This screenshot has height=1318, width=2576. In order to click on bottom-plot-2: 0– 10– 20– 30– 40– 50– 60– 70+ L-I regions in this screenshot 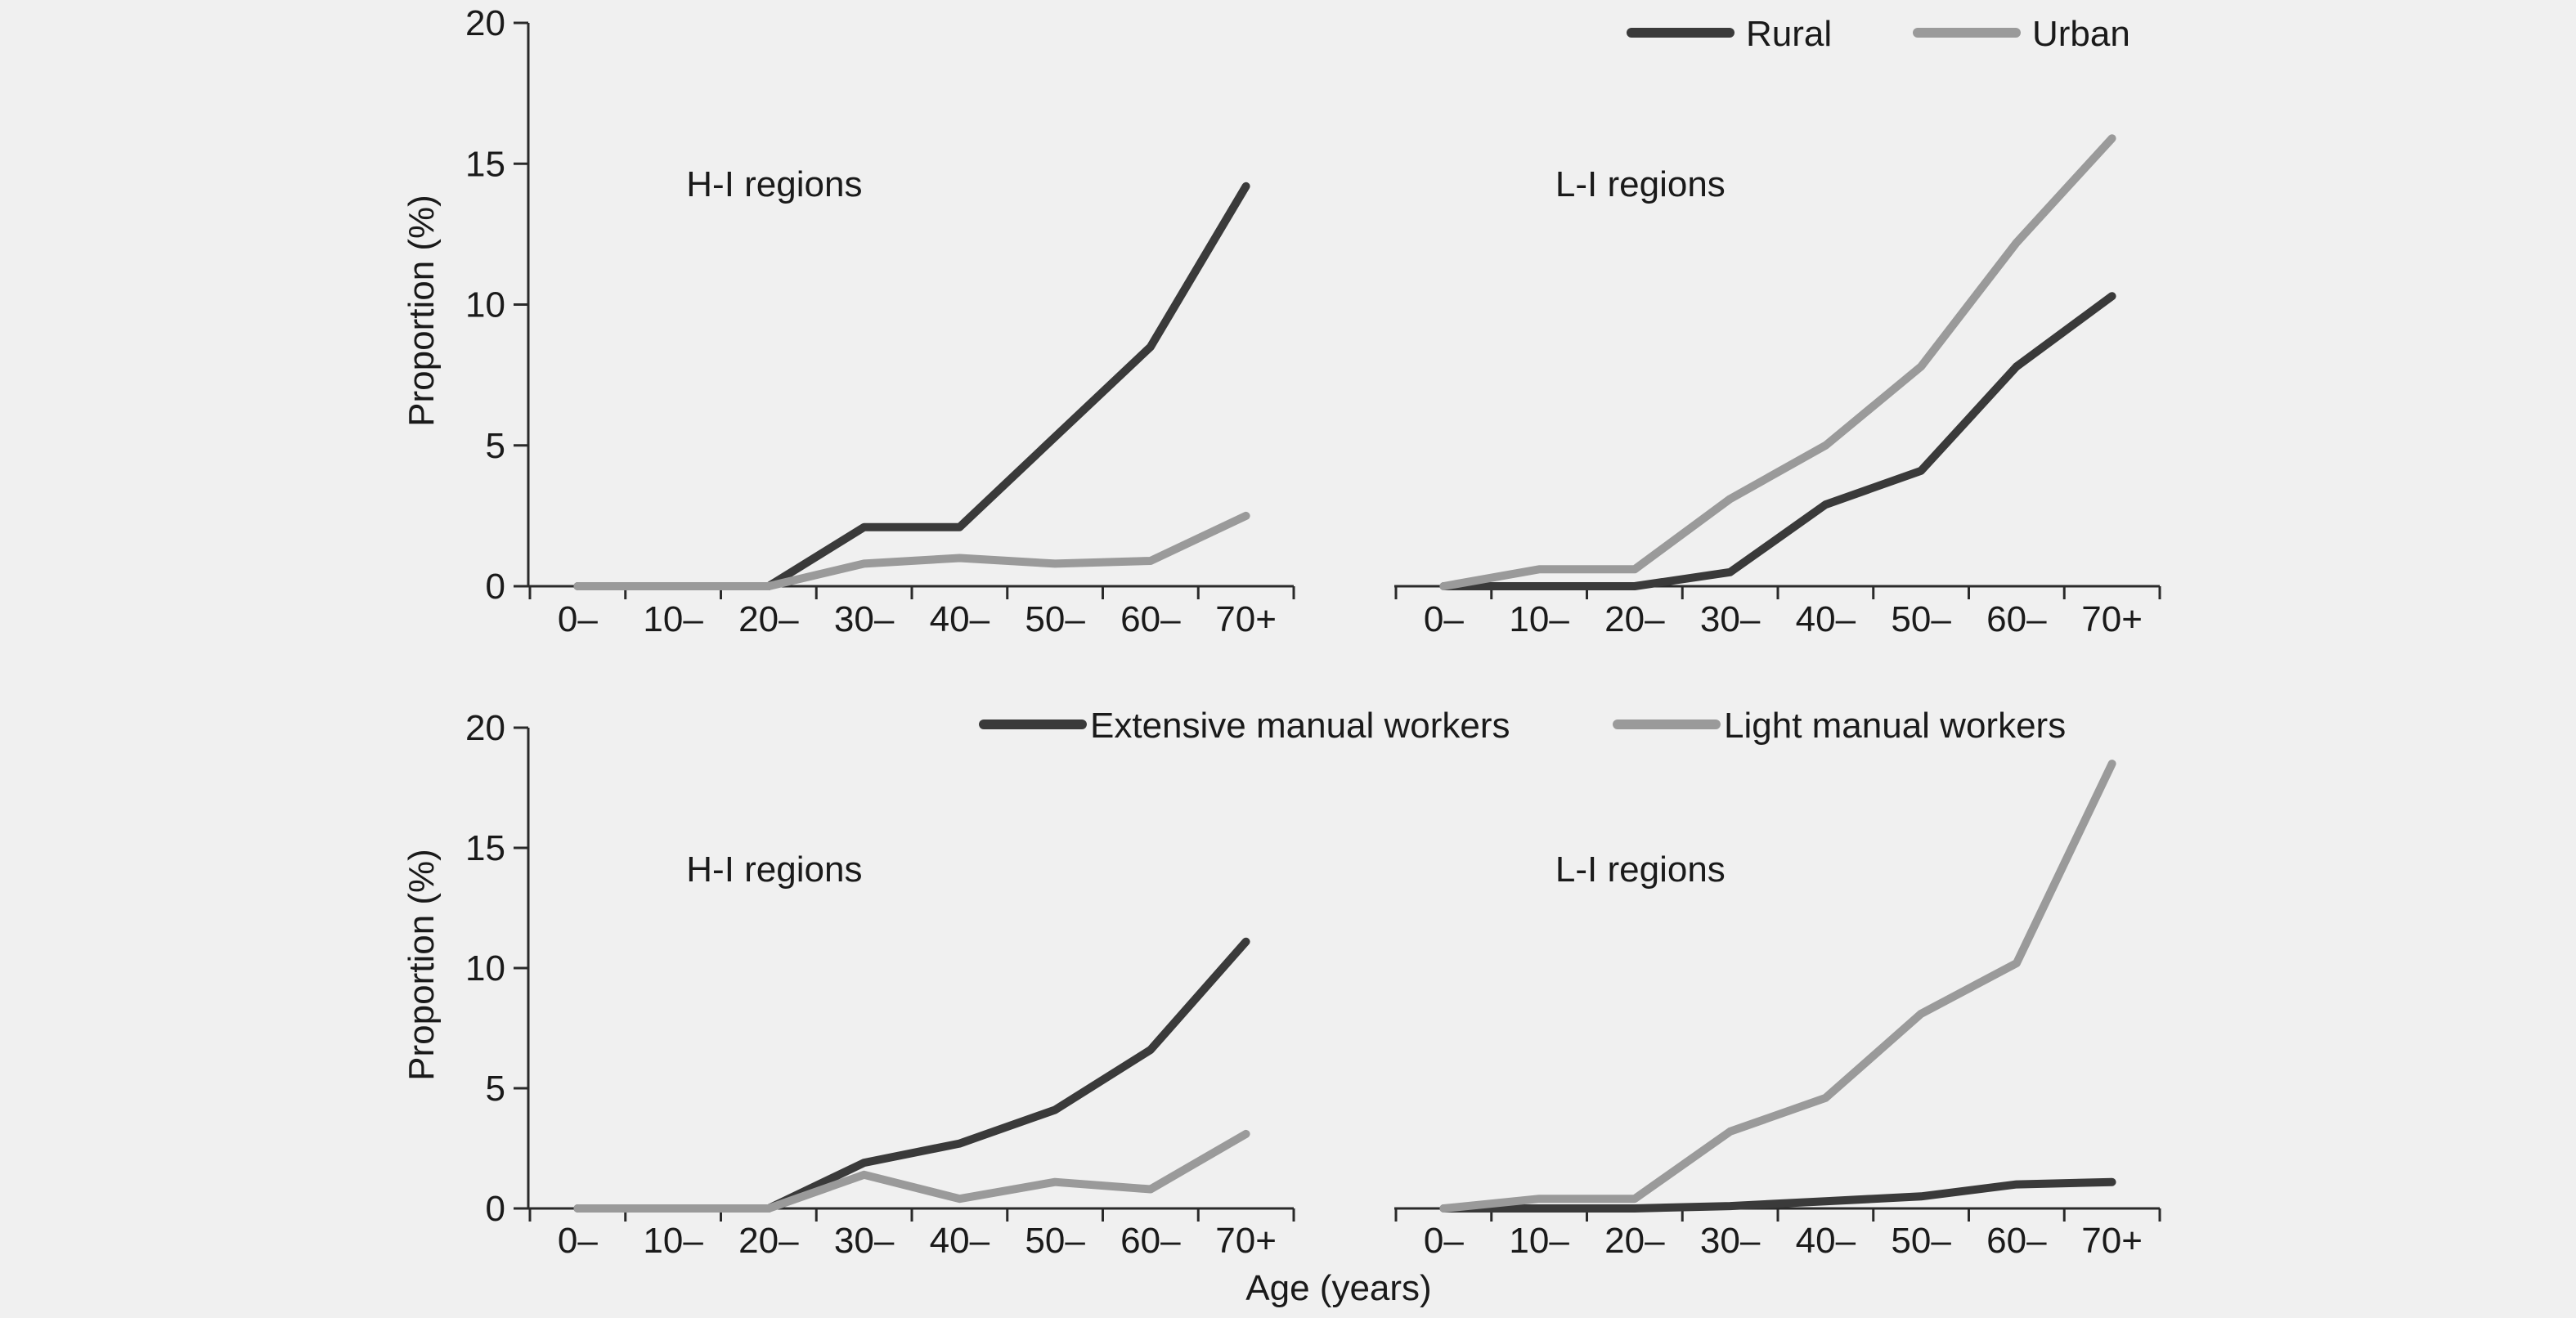, I will do `click(1778, 1010)`.